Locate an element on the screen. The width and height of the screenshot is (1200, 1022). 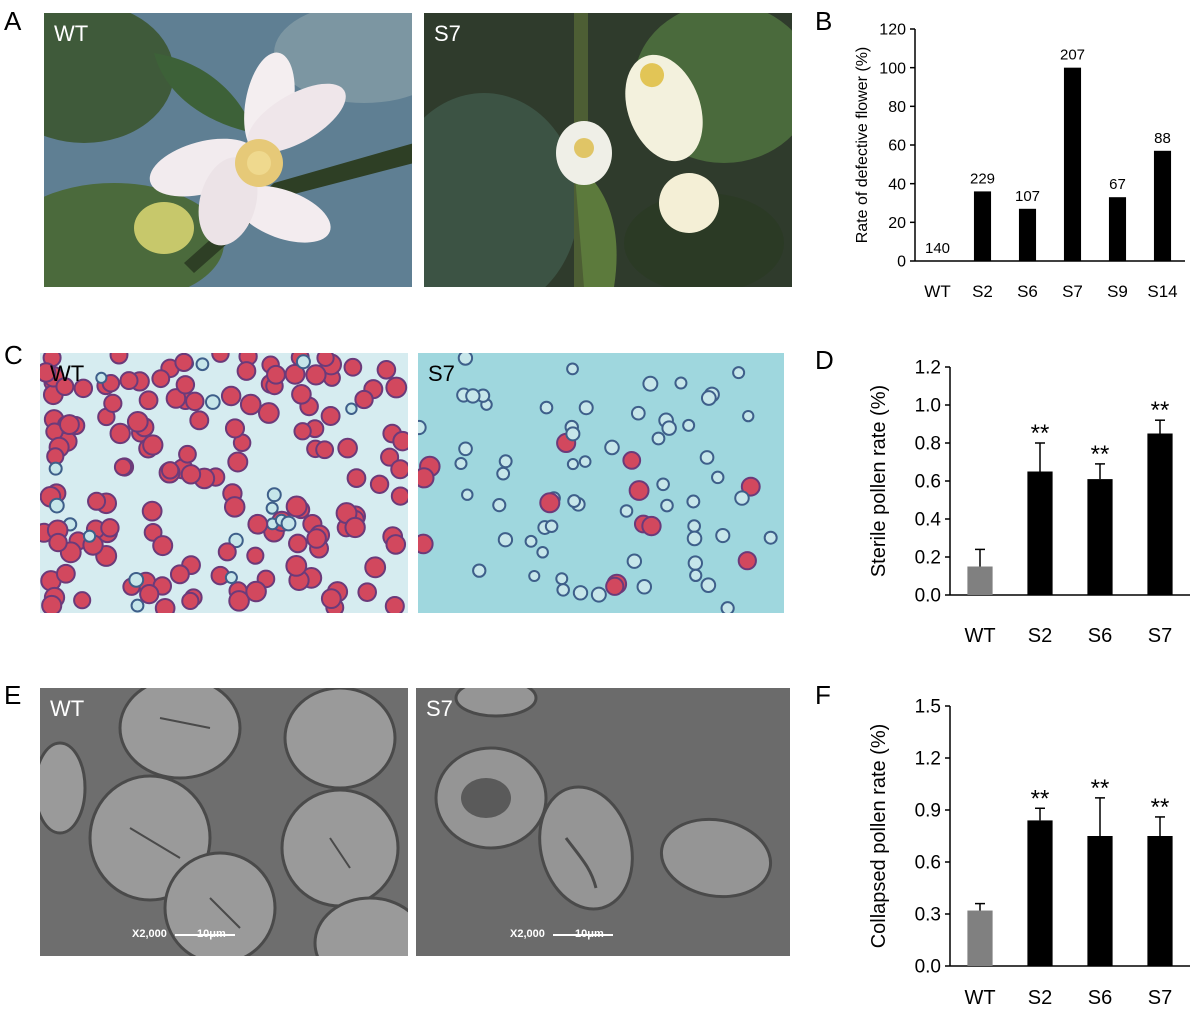
x-tick-label: S7 is located at coordinates (1072, 291).